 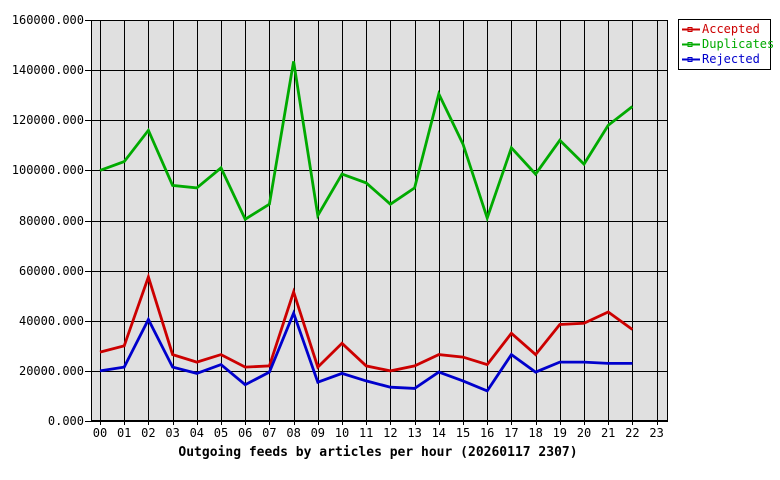 What do you see at coordinates (293, 433) in the screenshot?
I see `x-axis-tick-label: 08` at bounding box center [293, 433].